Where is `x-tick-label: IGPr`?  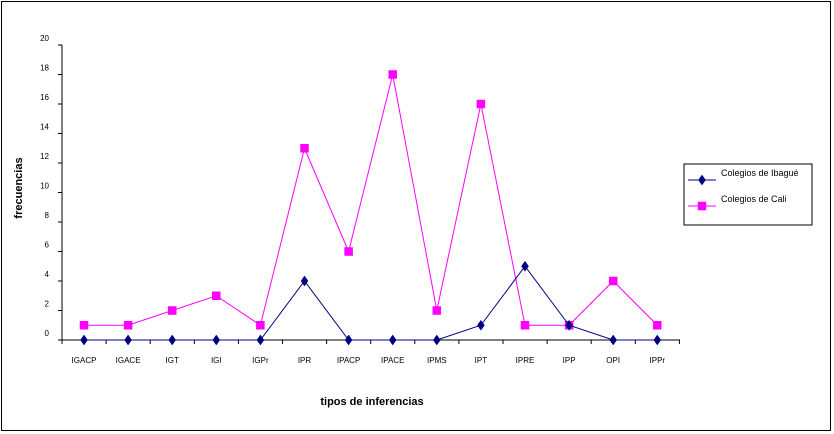 x-tick-label: IGPr is located at coordinates (260, 360).